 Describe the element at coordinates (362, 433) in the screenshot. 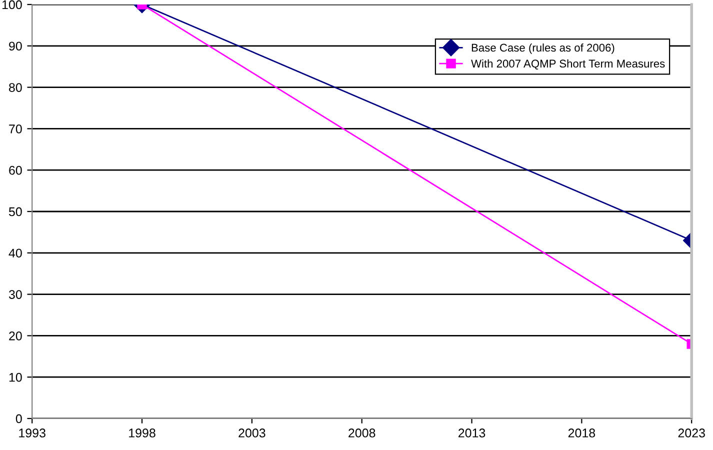

I see `x-tick-label: 2008` at that location.